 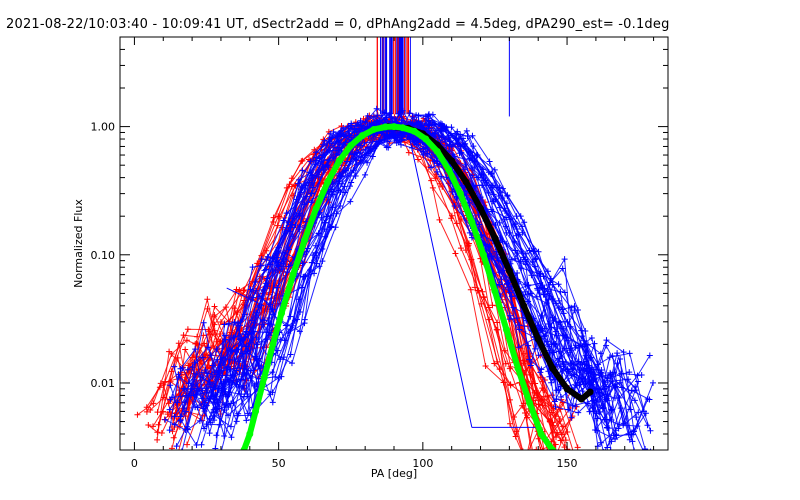 What do you see at coordinates (103, 383) in the screenshot?
I see `y-tick-label: 0.01` at bounding box center [103, 383].